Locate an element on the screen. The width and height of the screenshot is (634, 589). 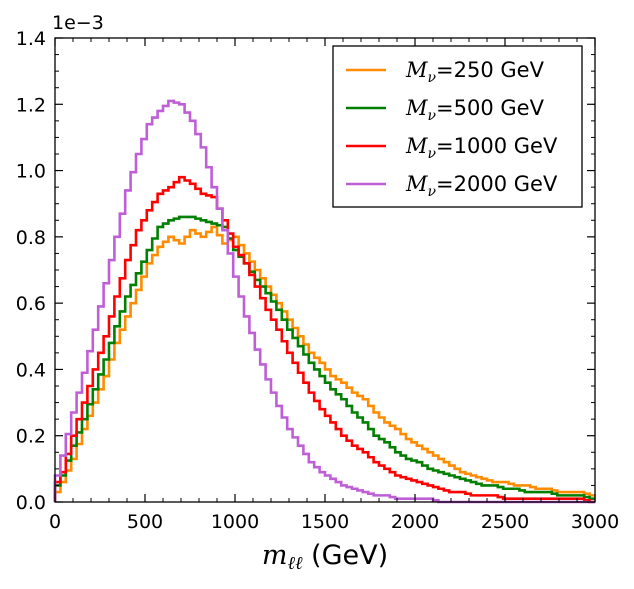
x-axis-label: mℓℓ (GeV) is located at coordinates (325, 557).